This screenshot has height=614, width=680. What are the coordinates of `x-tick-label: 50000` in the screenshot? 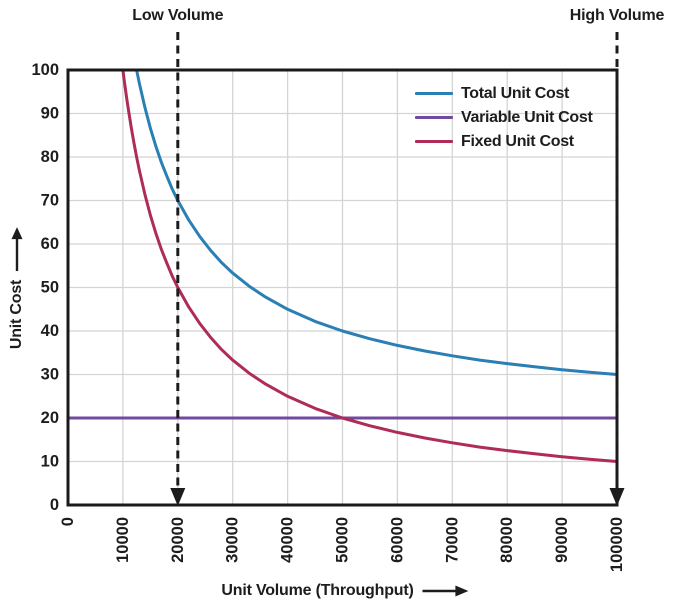 It's located at (343, 540).